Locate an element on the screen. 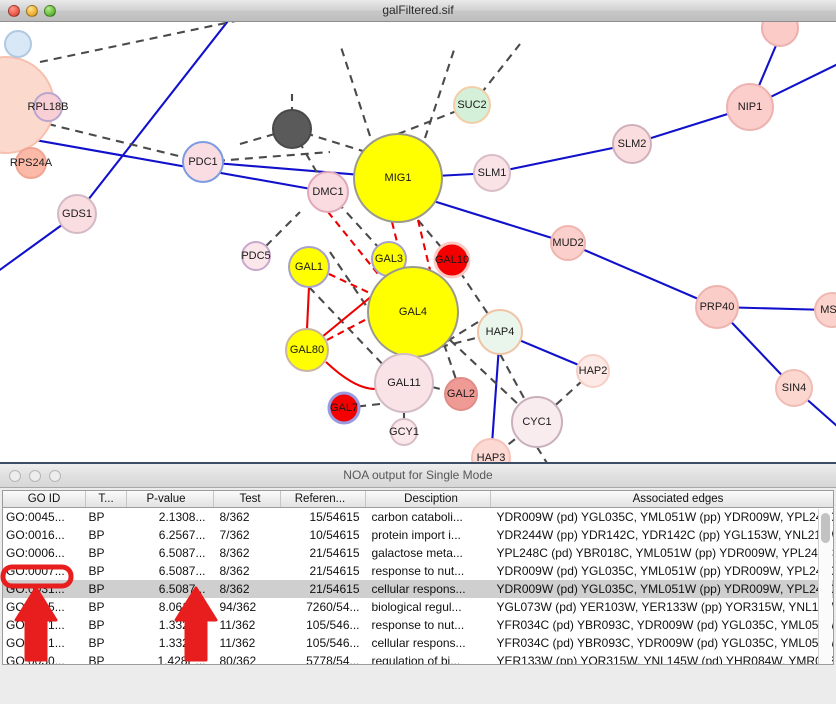  node-partial-top-right is located at coordinates (780, 34).